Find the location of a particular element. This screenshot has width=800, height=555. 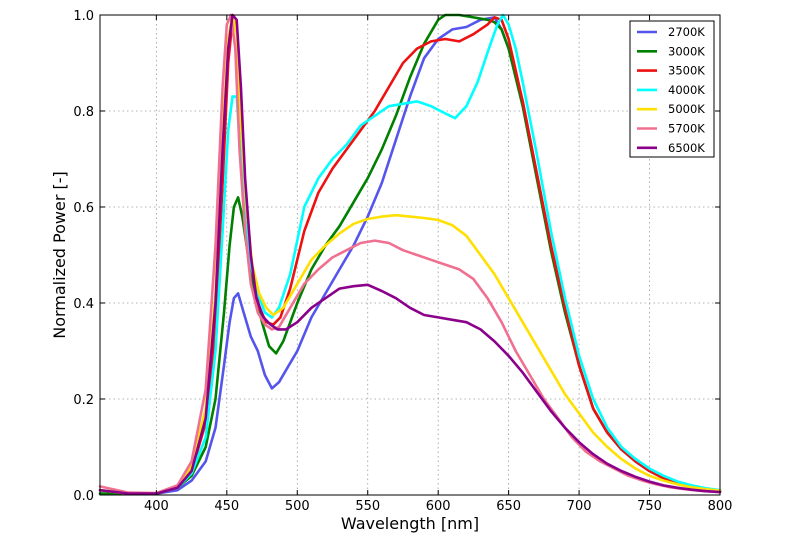

x-tick-label: 650 is located at coordinates (508, 506).